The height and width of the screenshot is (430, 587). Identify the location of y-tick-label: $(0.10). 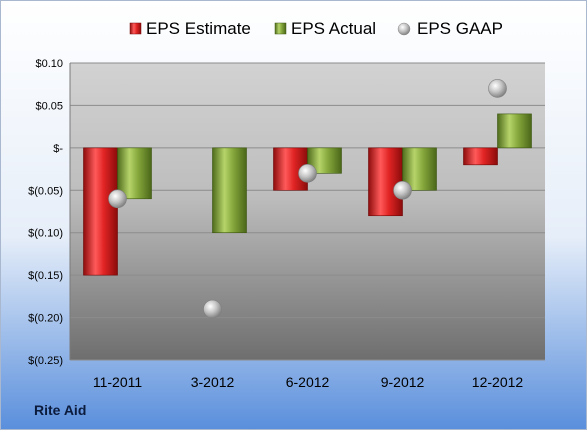
(45, 234).